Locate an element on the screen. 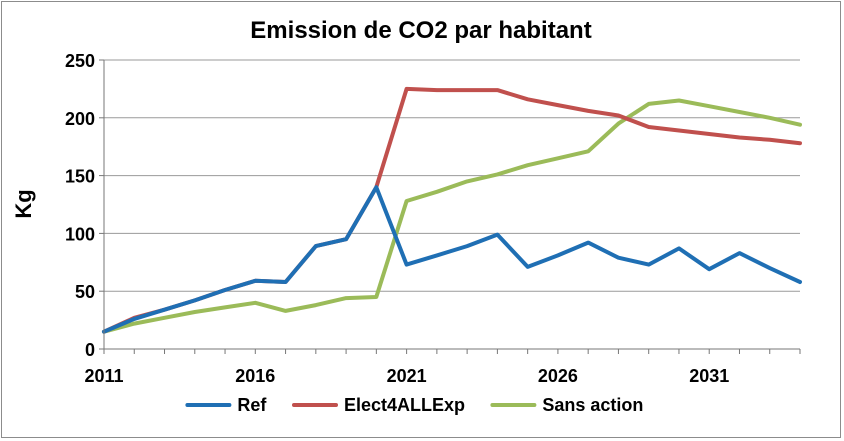 Image resolution: width=844 pixels, height=441 pixels. x-tick-label-2021: 2021 is located at coordinates (407, 376).